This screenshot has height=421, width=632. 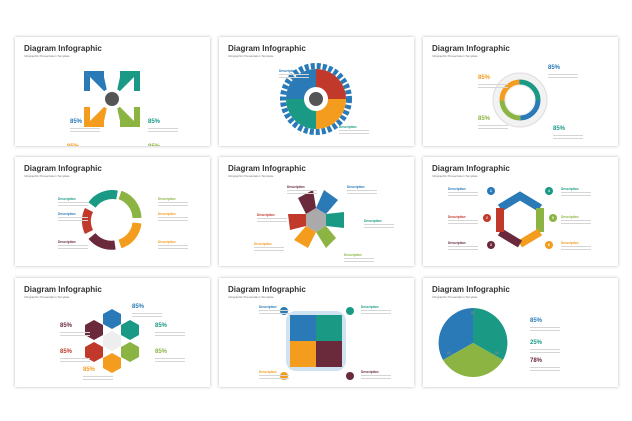 What do you see at coordinates (473, 313) in the screenshot?
I see `step-number: 01` at bounding box center [473, 313].